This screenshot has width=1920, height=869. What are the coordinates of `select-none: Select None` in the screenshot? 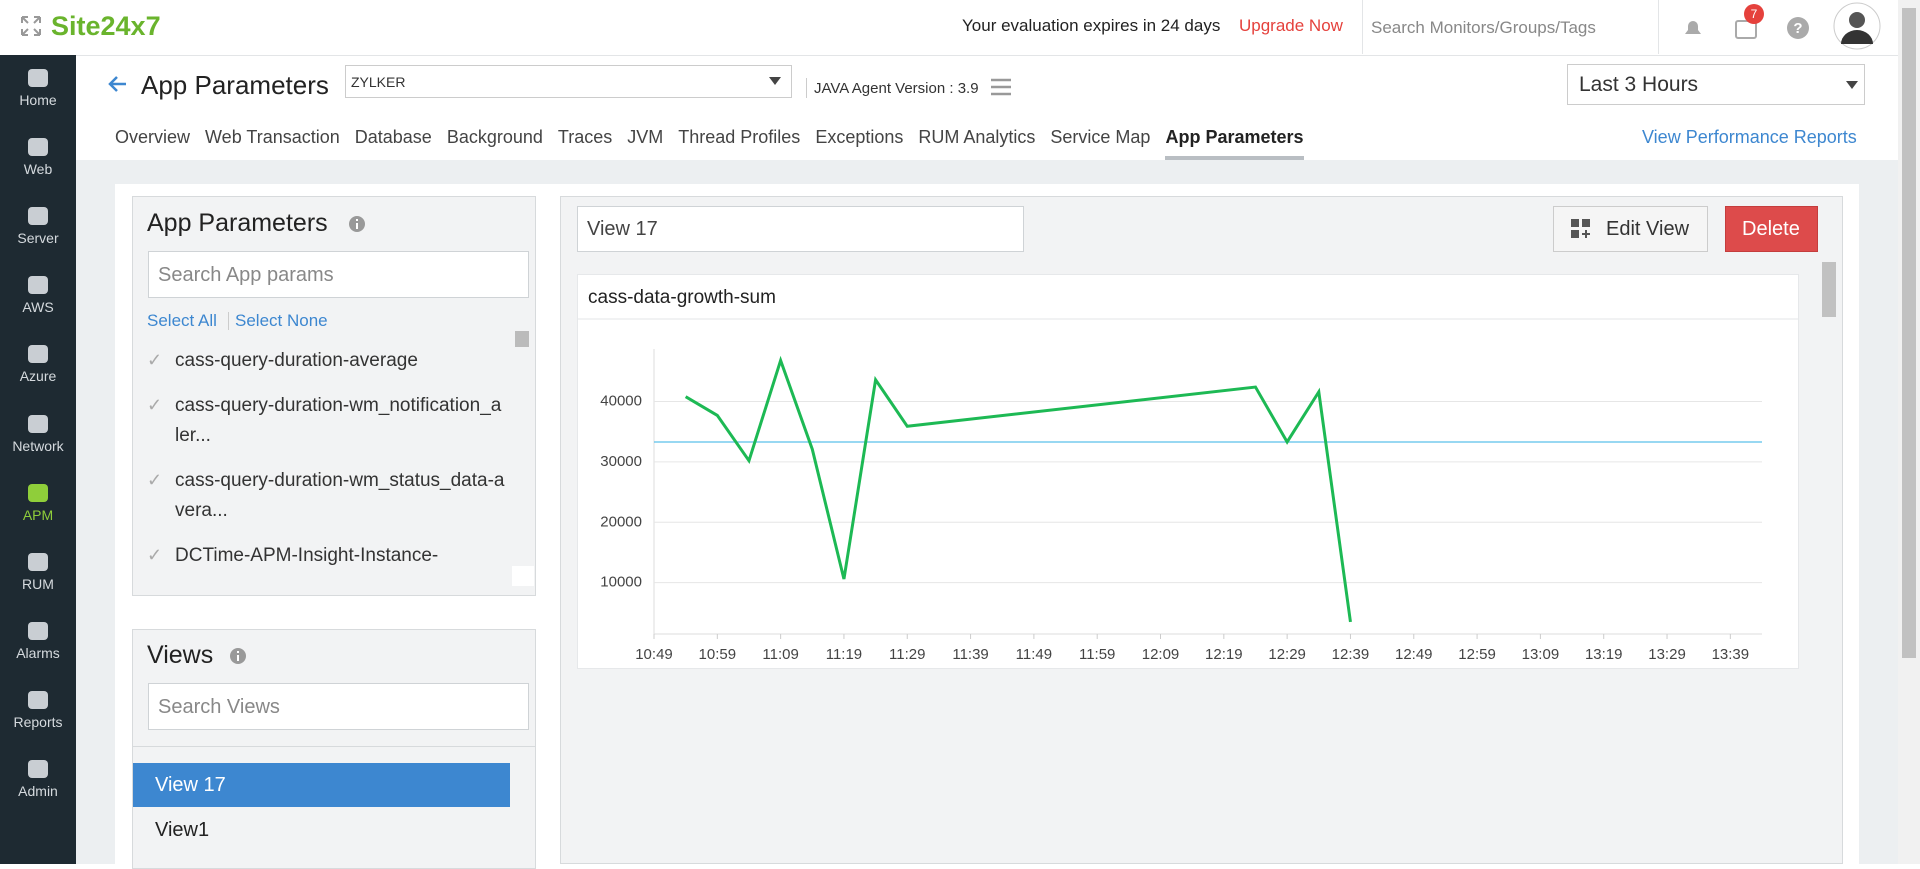 It's located at (281, 320).